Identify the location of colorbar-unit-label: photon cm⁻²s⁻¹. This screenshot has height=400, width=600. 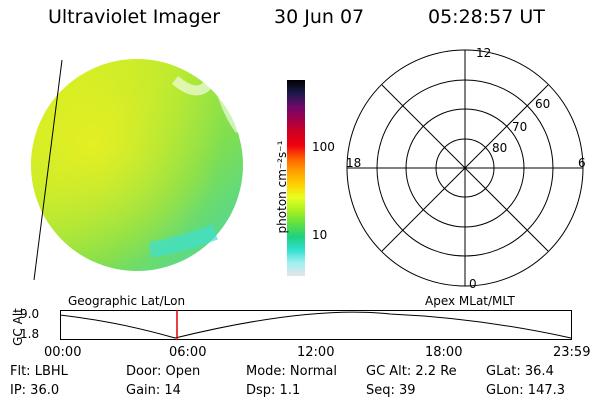
(282, 187).